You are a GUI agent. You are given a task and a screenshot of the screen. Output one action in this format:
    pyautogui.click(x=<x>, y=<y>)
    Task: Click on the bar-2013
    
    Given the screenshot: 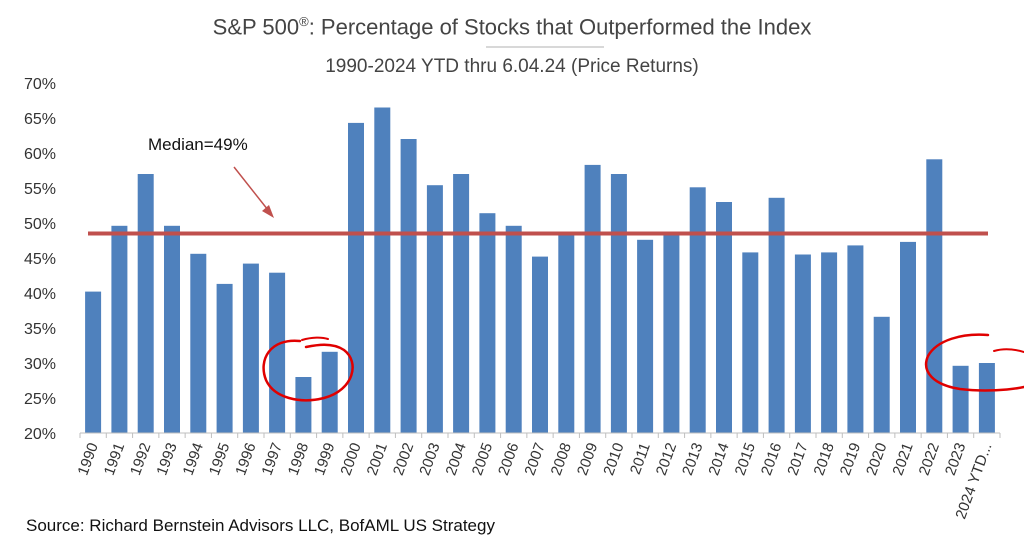 What is the action you would take?
    pyautogui.click(x=697, y=310)
    